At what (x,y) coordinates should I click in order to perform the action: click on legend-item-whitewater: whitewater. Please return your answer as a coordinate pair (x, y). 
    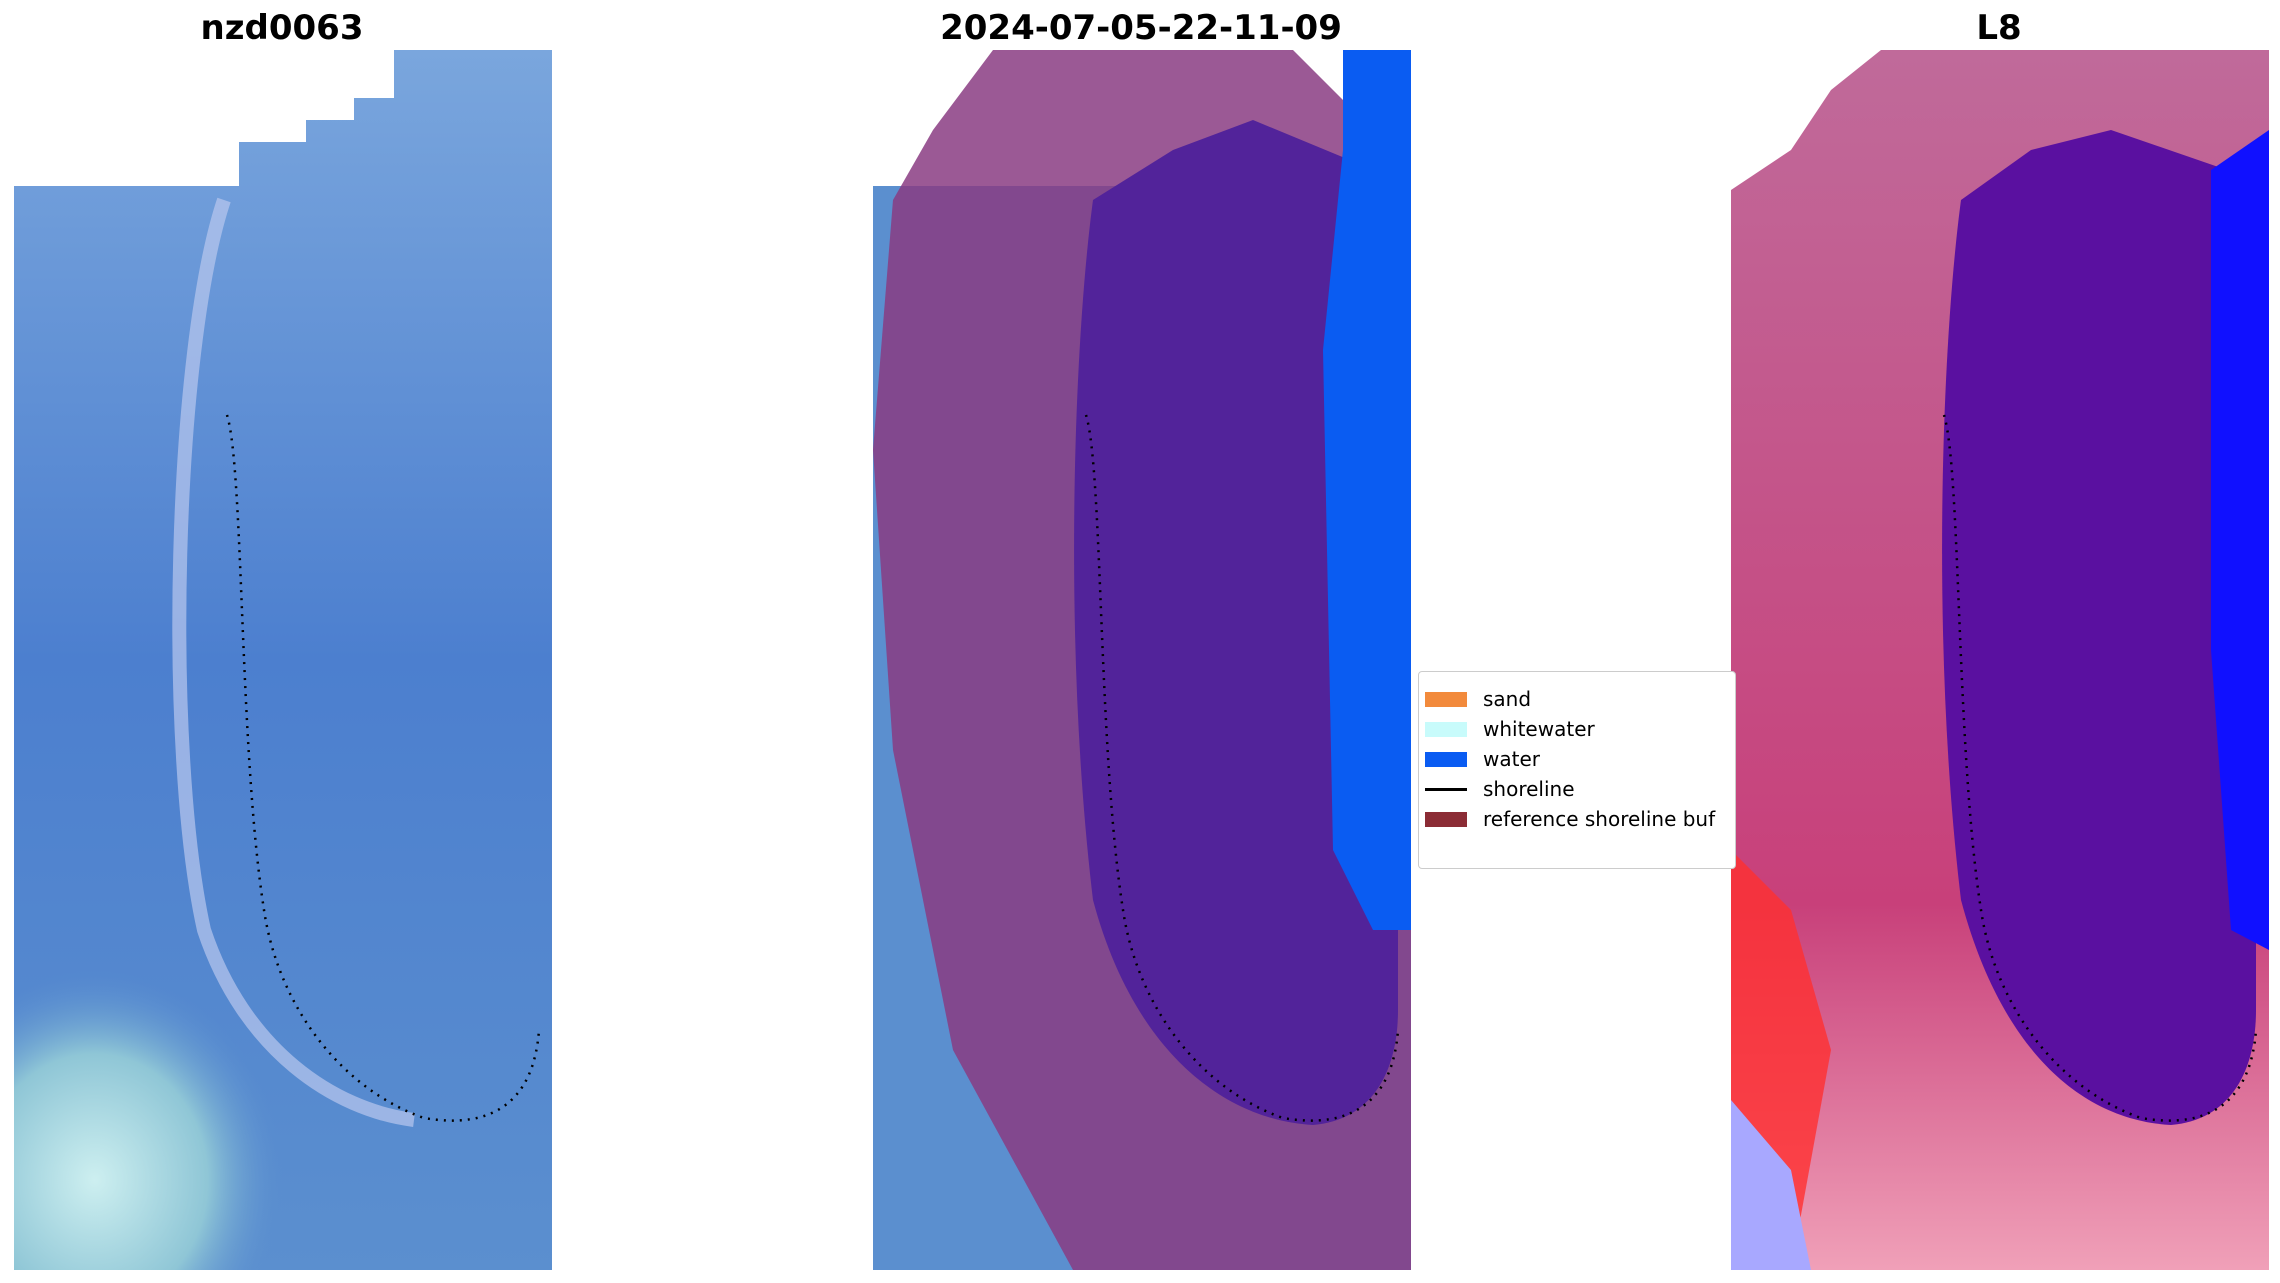
    Looking at the image, I should click on (1510, 729).